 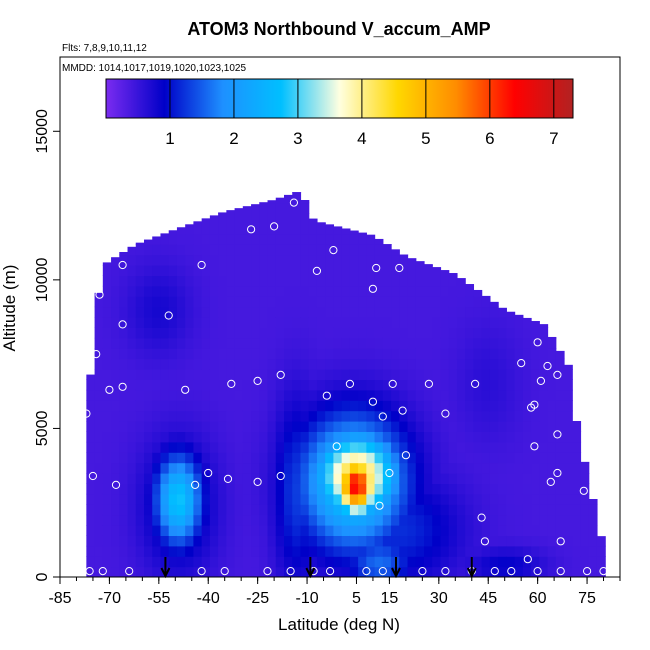 I want to click on x-tick-label: -70, so click(x=109, y=598).